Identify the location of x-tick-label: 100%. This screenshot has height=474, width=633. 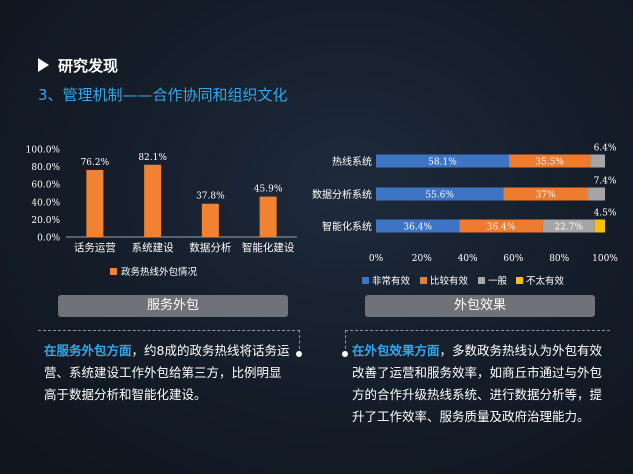
(605, 259).